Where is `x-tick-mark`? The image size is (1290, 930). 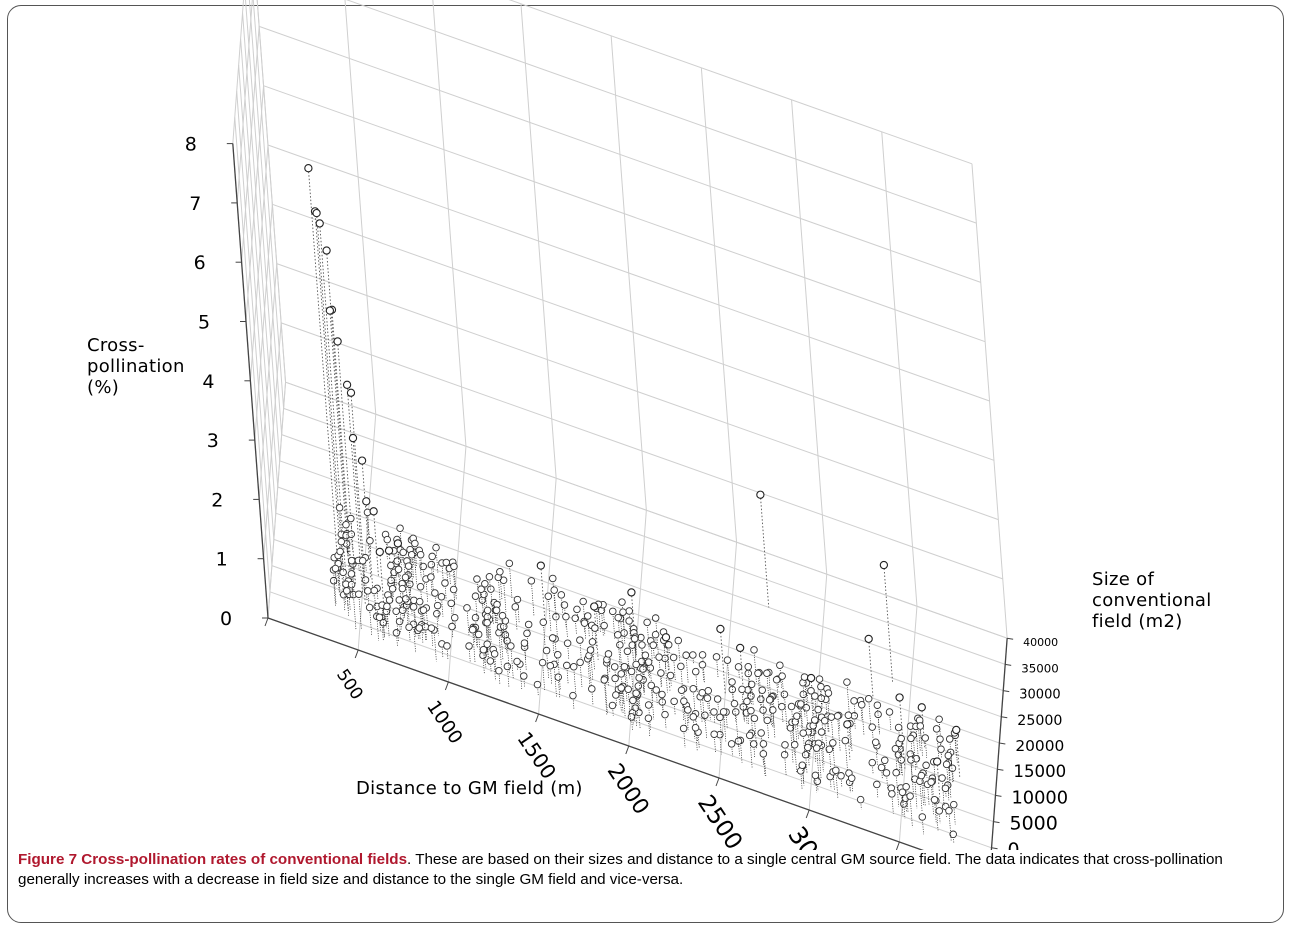 x-tick-mark is located at coordinates (356, 654).